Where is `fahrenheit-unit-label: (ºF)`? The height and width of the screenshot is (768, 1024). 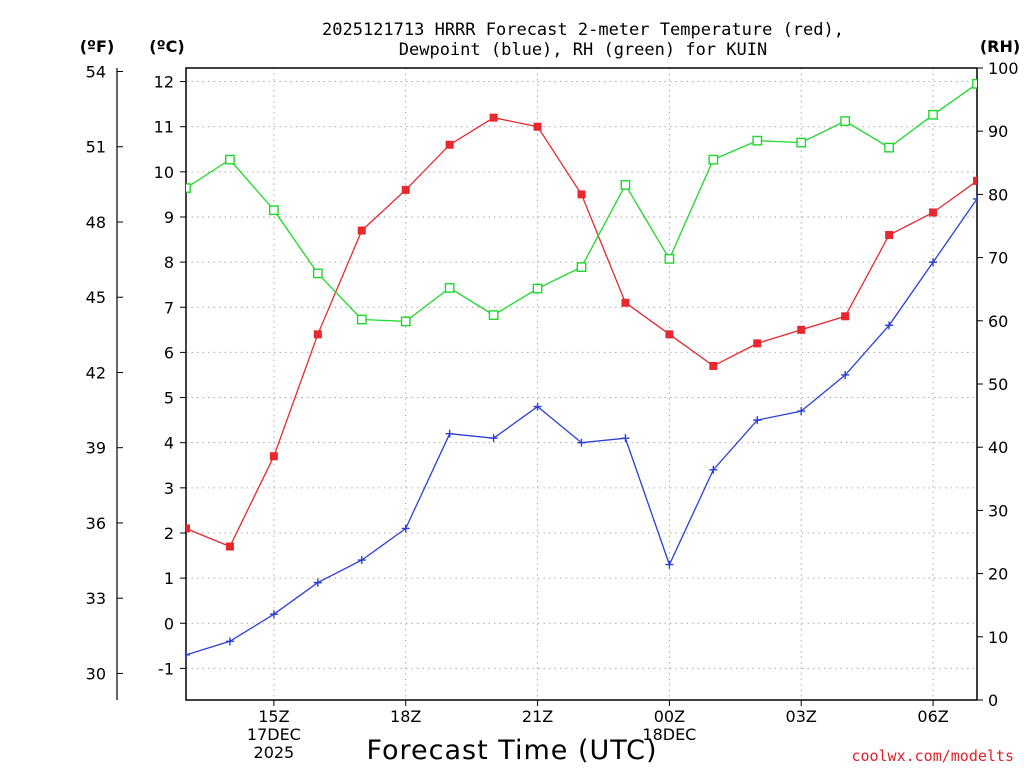 fahrenheit-unit-label: (ºF) is located at coordinates (97, 46).